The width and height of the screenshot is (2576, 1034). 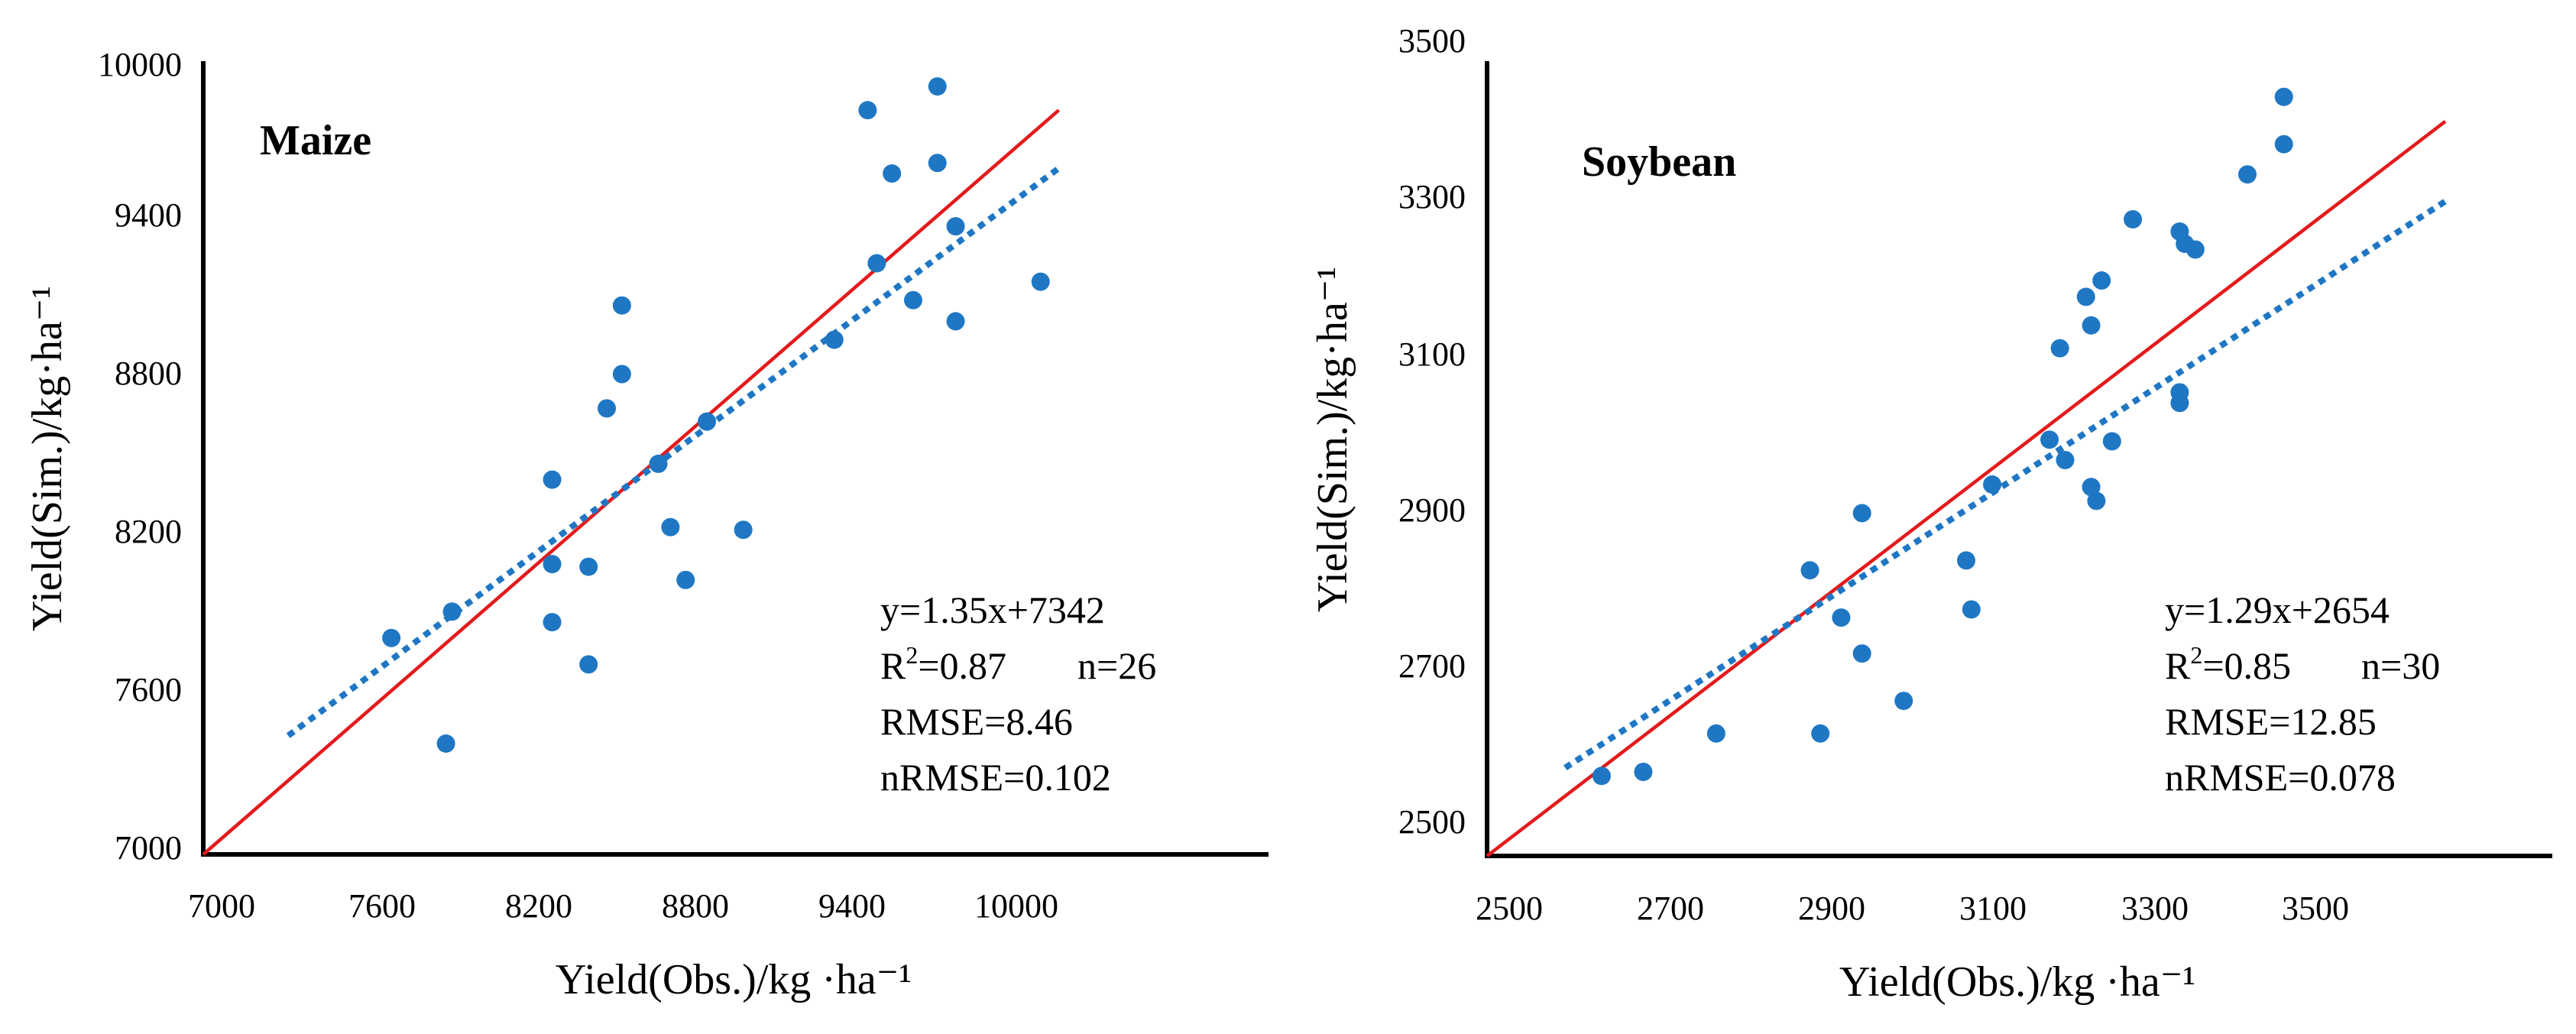 I want to click on soybean-y-ticks: 2500 2700 2900 3100 3300 3500, so click(x=1432, y=431).